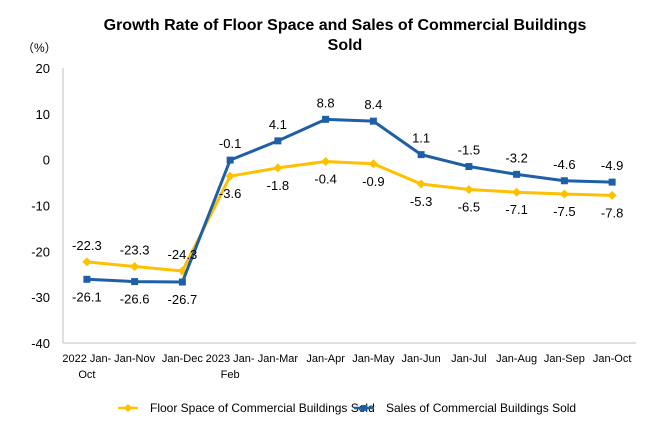  What do you see at coordinates (564, 164) in the screenshot?
I see `data-label: -4.6` at bounding box center [564, 164].